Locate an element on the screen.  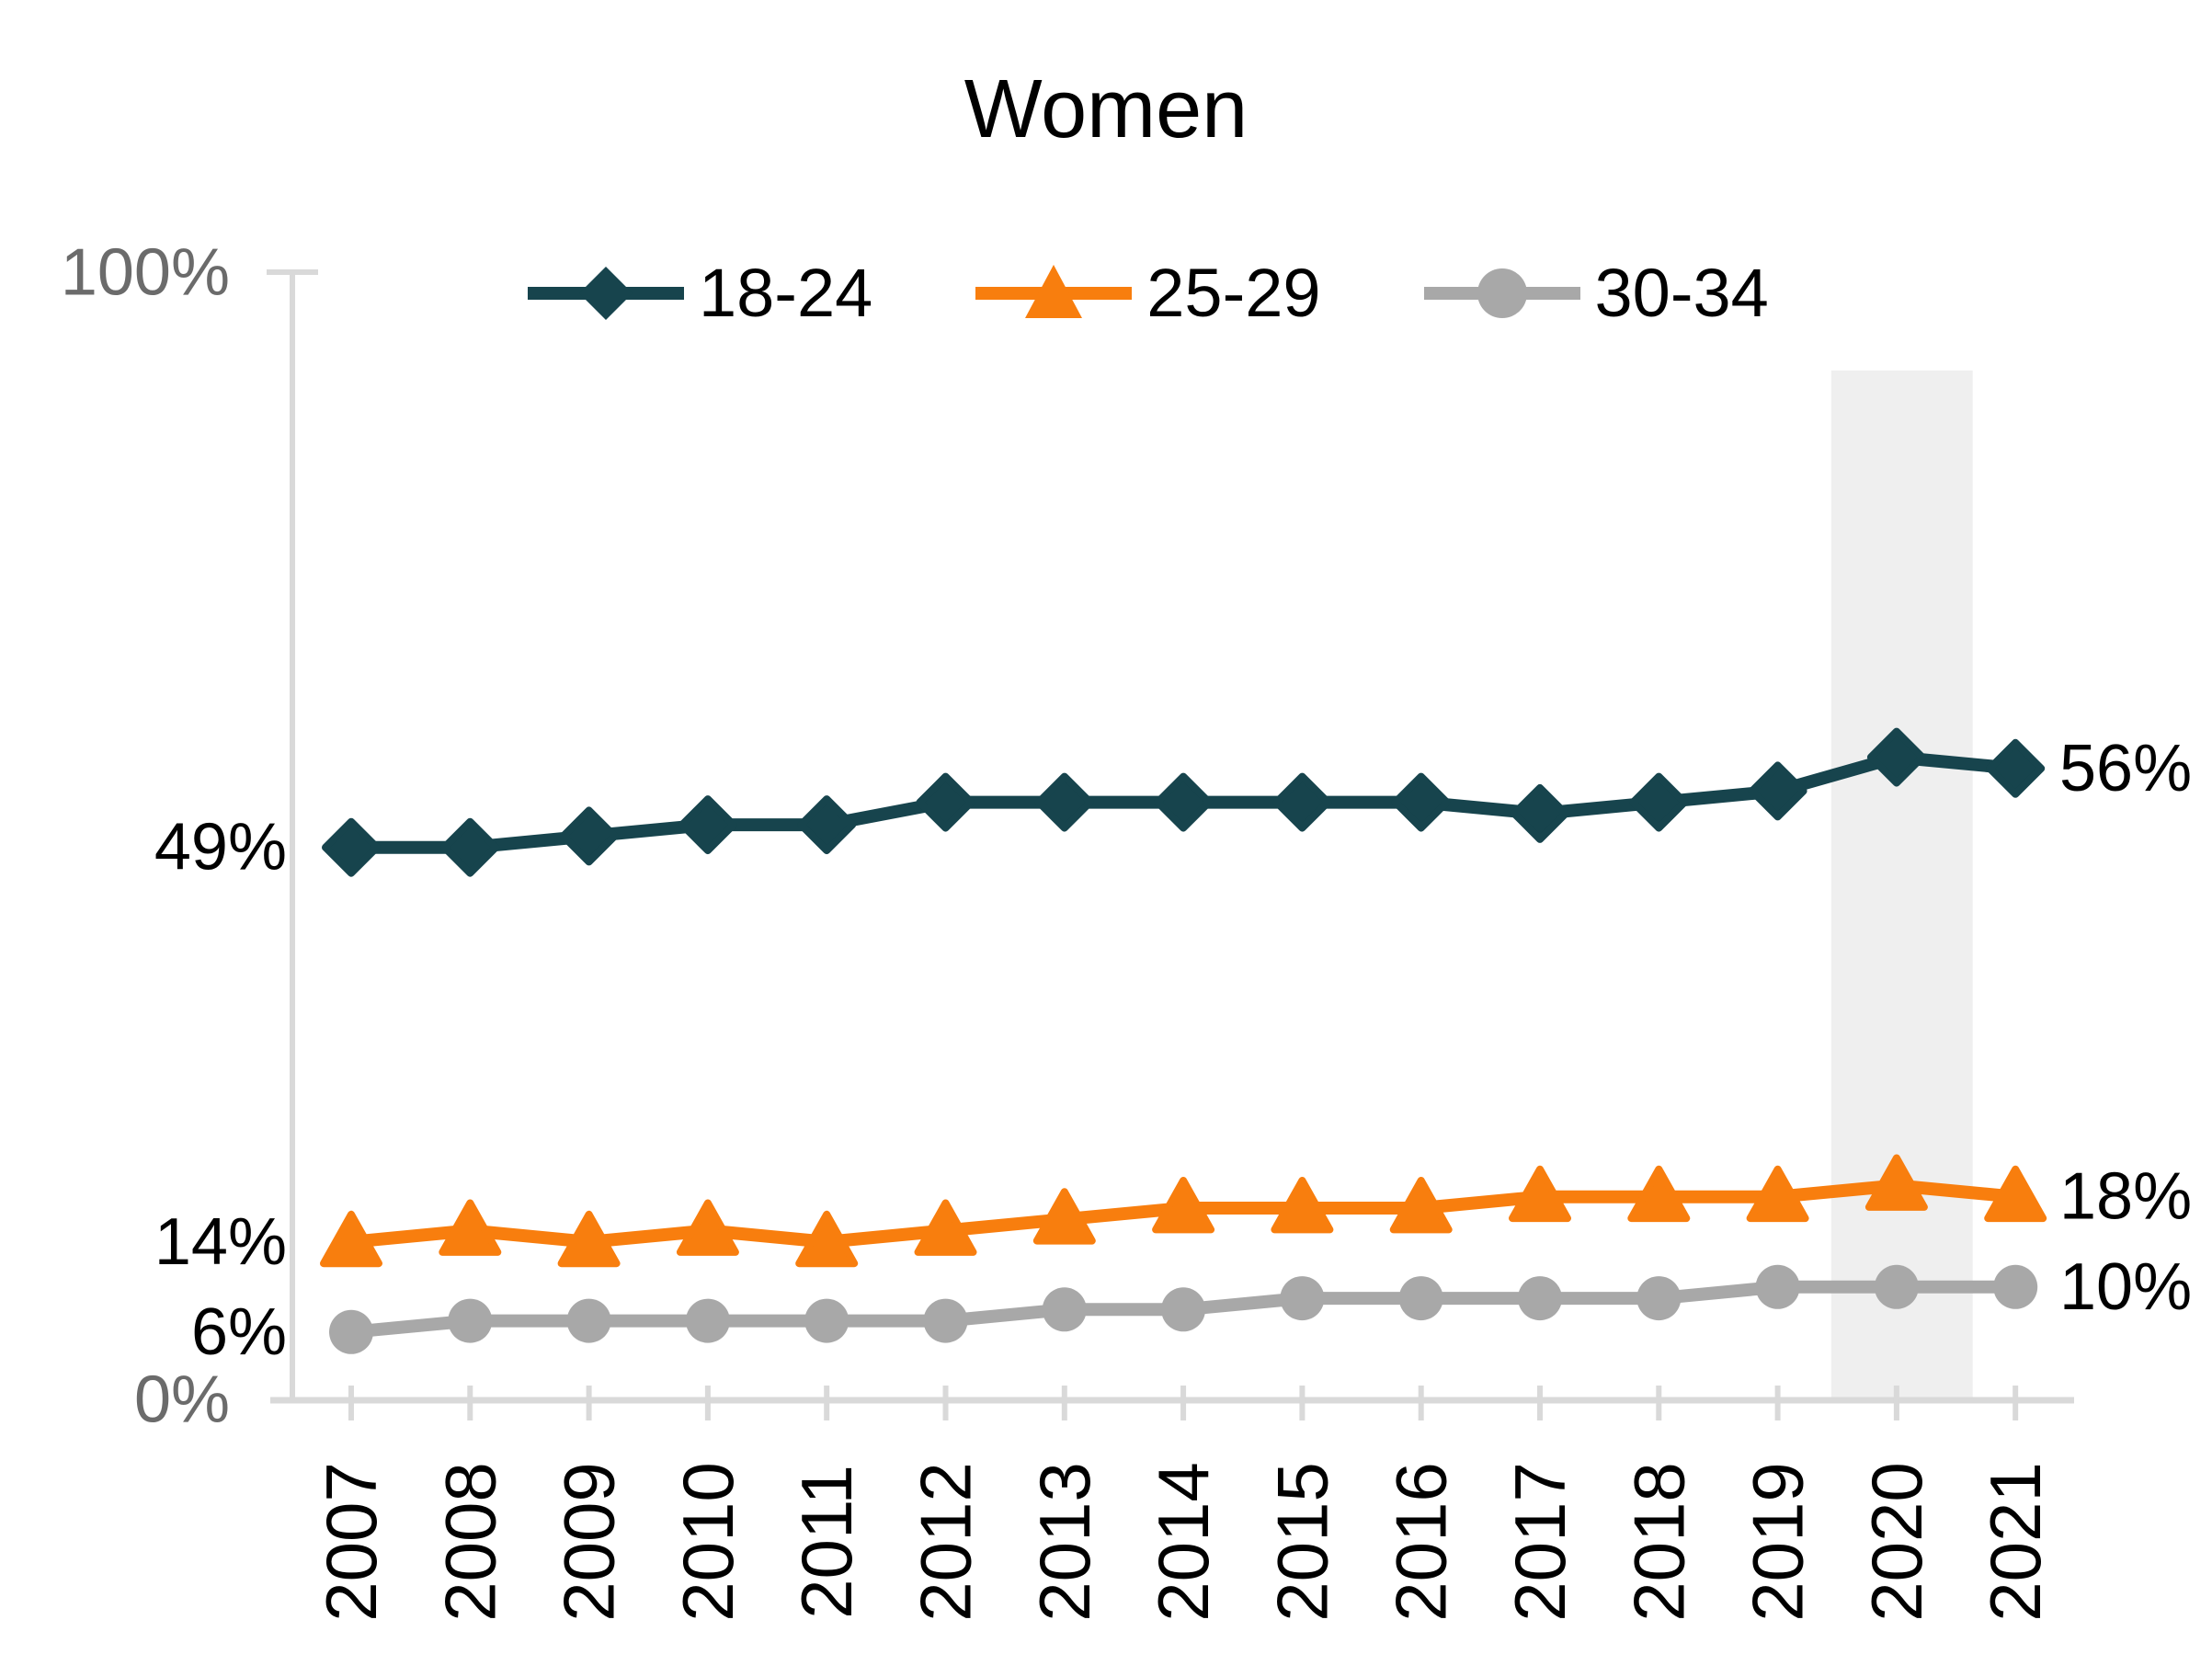
x-axis-year-label: 2018 is located at coordinates (1658, 1542).